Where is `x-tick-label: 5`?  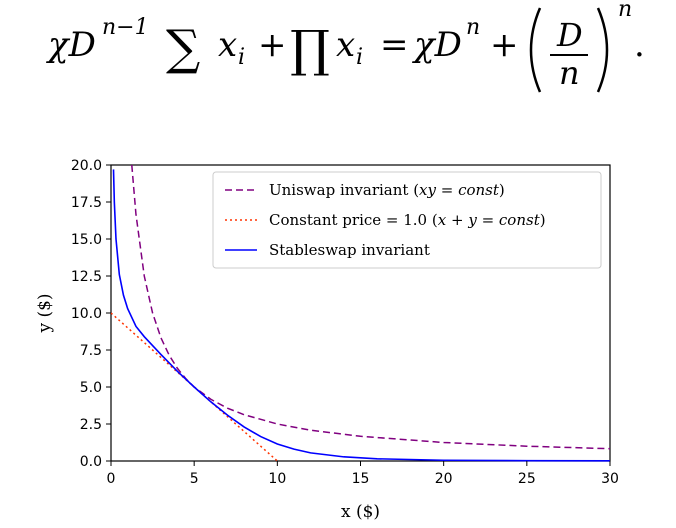 x-tick-label: 5 is located at coordinates (194, 479).